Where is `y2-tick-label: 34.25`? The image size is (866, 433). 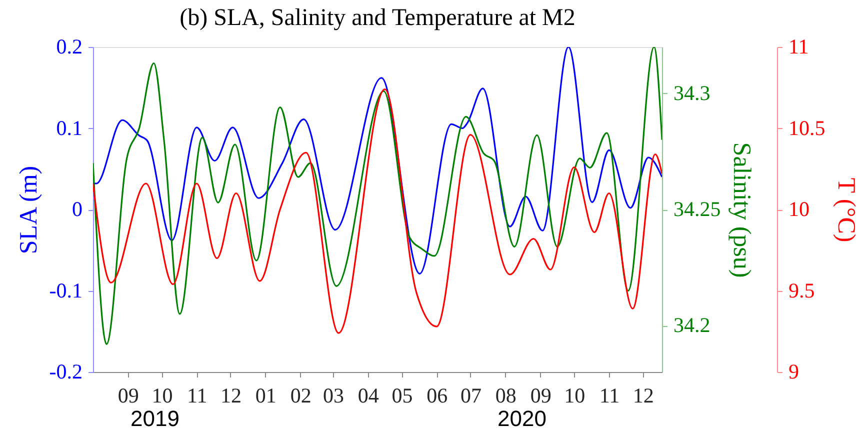 y2-tick-label: 34.25 is located at coordinates (697, 209).